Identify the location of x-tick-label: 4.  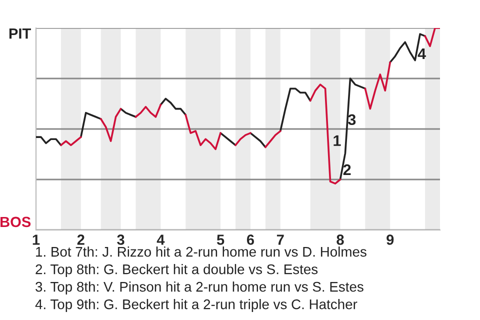
(160, 239).